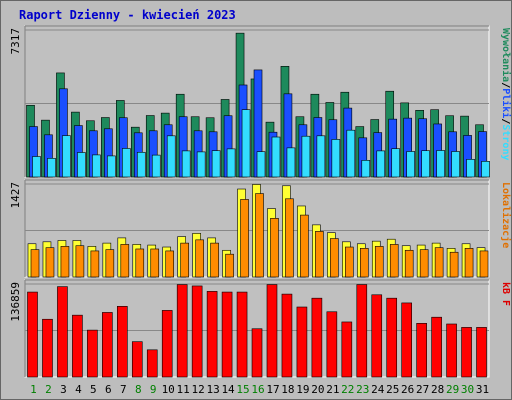 The image size is (512, 400). I want to click on legend-middle: Lokalizacje, so click(506, 215).